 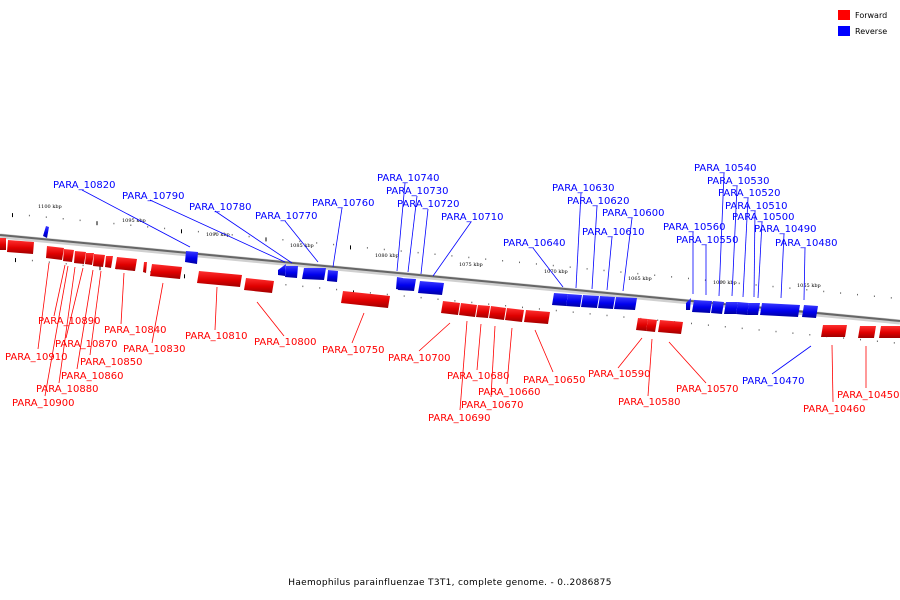 I want to click on gene-label: PARA_10840, so click(x=135, y=330).